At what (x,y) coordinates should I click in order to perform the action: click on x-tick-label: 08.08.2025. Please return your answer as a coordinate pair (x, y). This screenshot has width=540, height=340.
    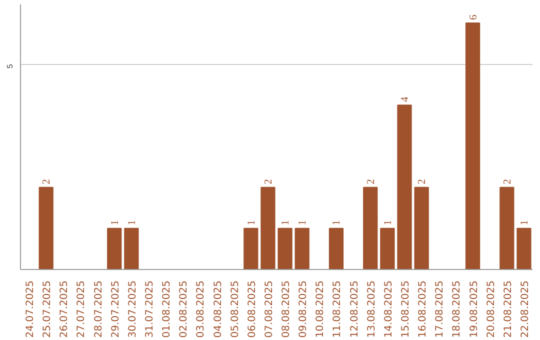
    Looking at the image, I should click on (286, 309).